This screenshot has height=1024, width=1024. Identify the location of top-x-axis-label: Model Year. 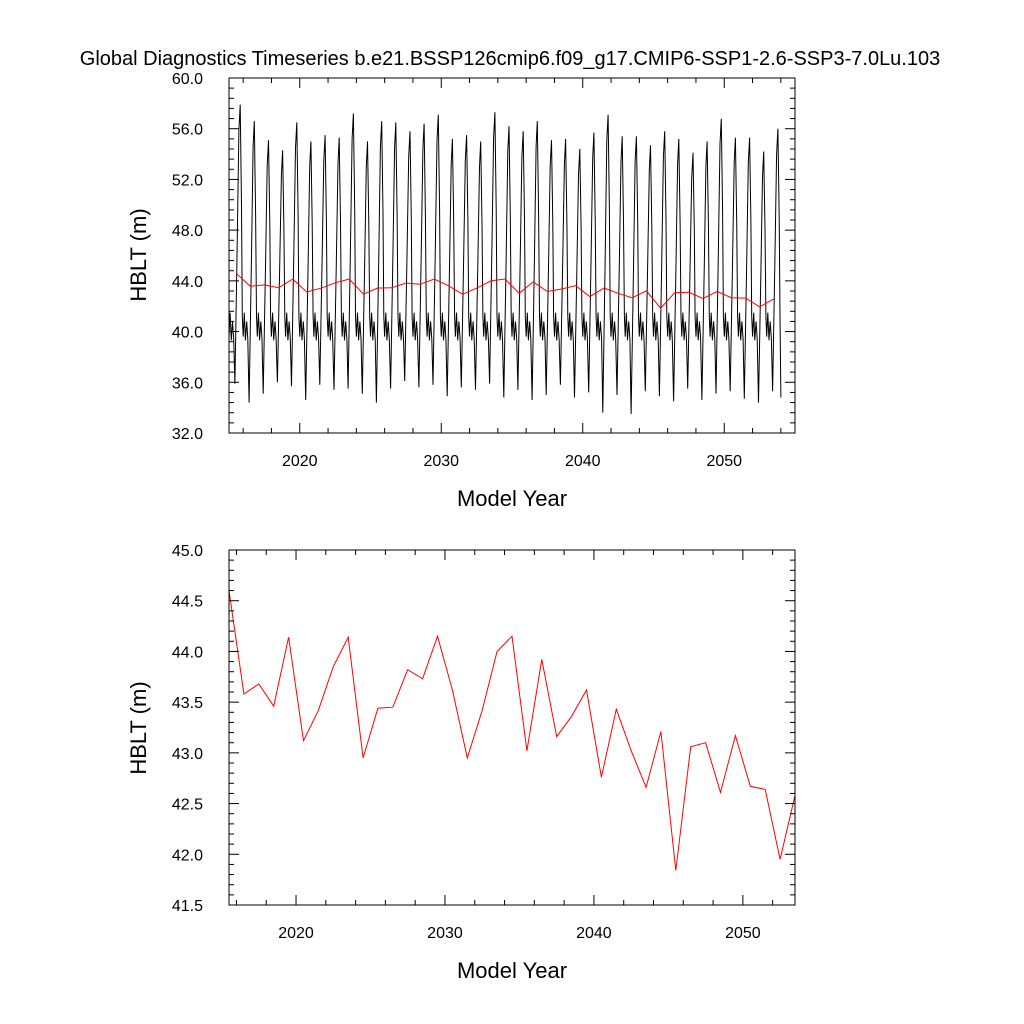
(512, 498).